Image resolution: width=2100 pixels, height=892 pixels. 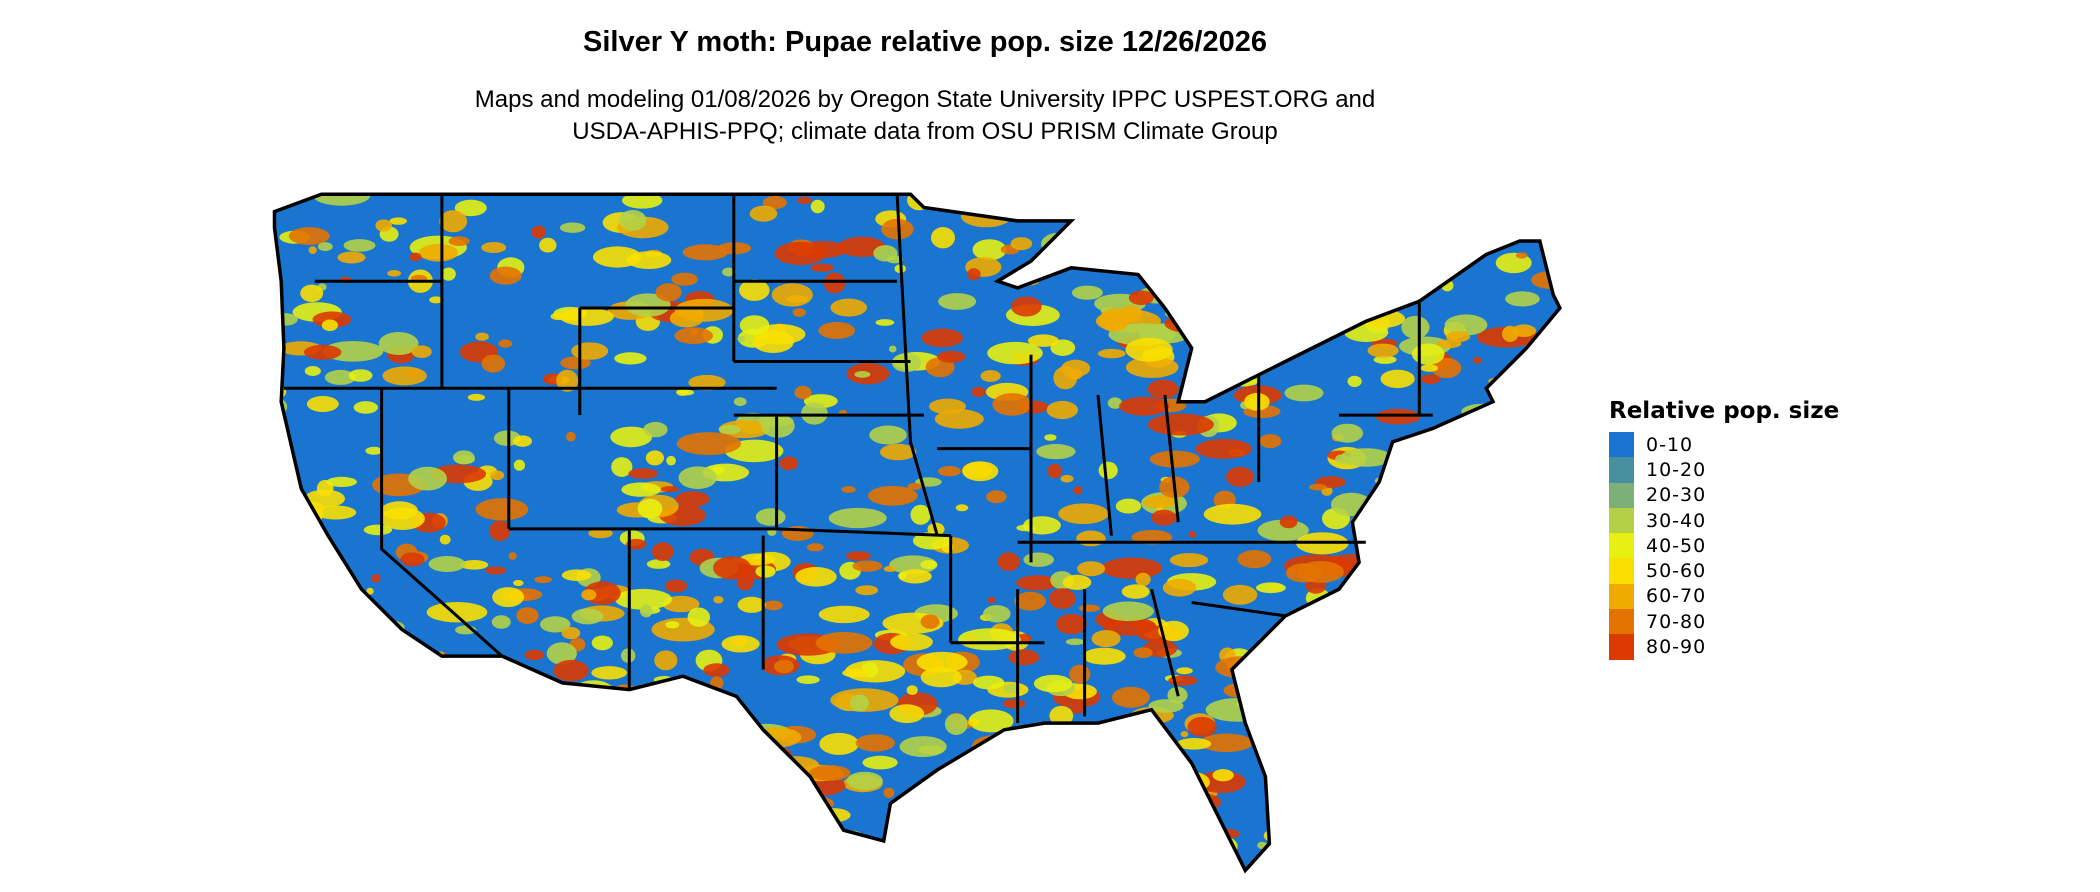 What do you see at coordinates (1676, 469) in the screenshot?
I see `legend-label: 10-20` at bounding box center [1676, 469].